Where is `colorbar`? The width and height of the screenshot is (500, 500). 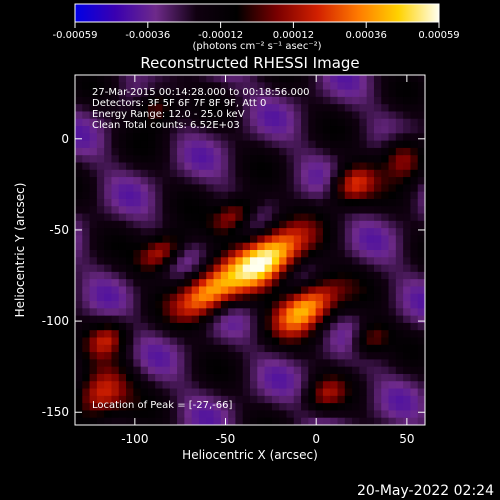
colorbar is located at coordinates (257, 13).